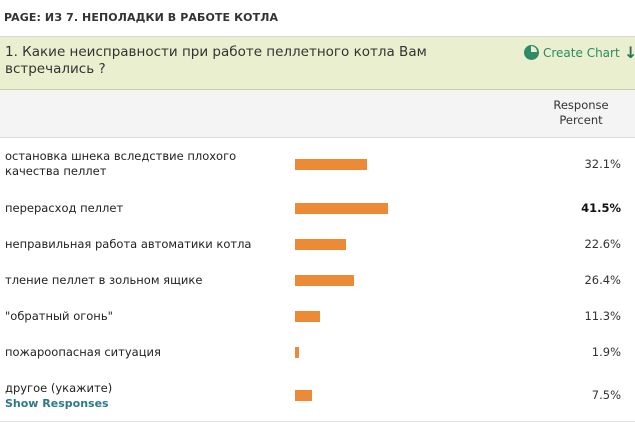 Image resolution: width=635 pixels, height=422 pixels. Describe the element at coordinates (140, 316) in the screenshot. I see `row-label: "обратный огонь"` at that location.